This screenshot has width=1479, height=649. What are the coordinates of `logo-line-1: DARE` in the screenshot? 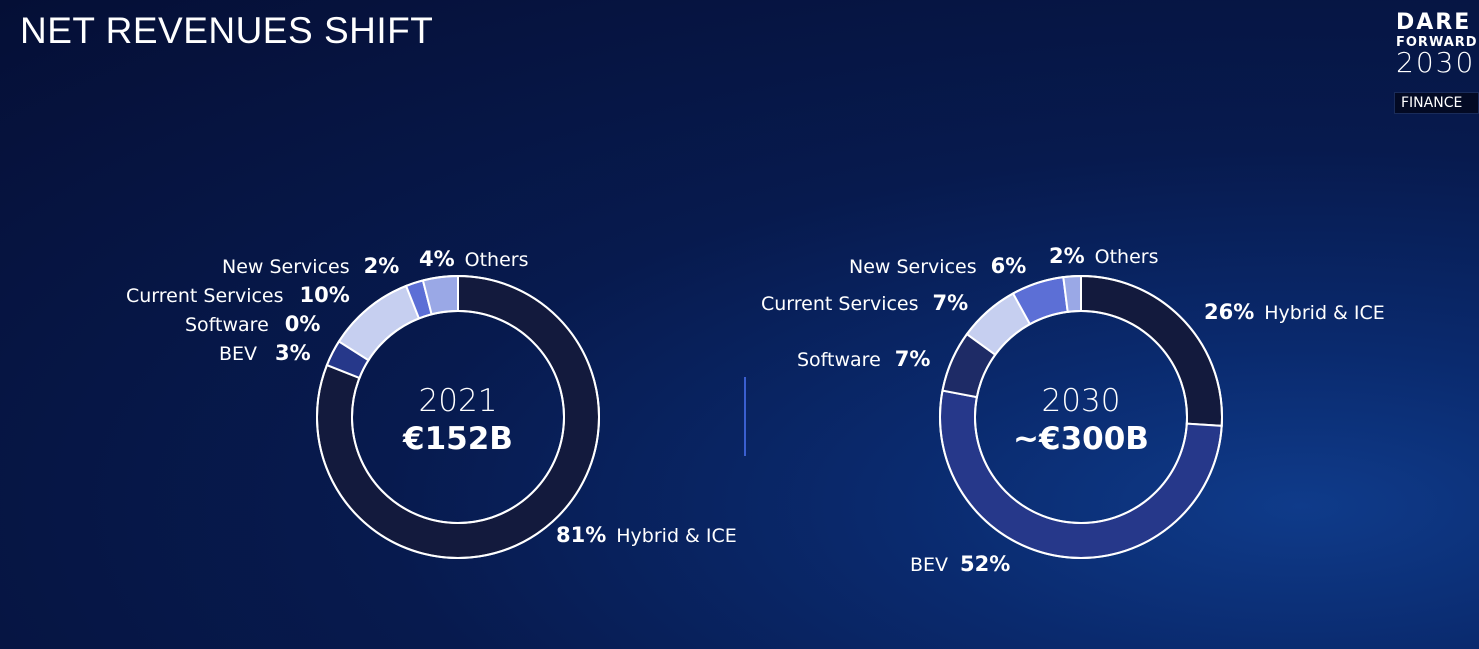 It's located at (1434, 22).